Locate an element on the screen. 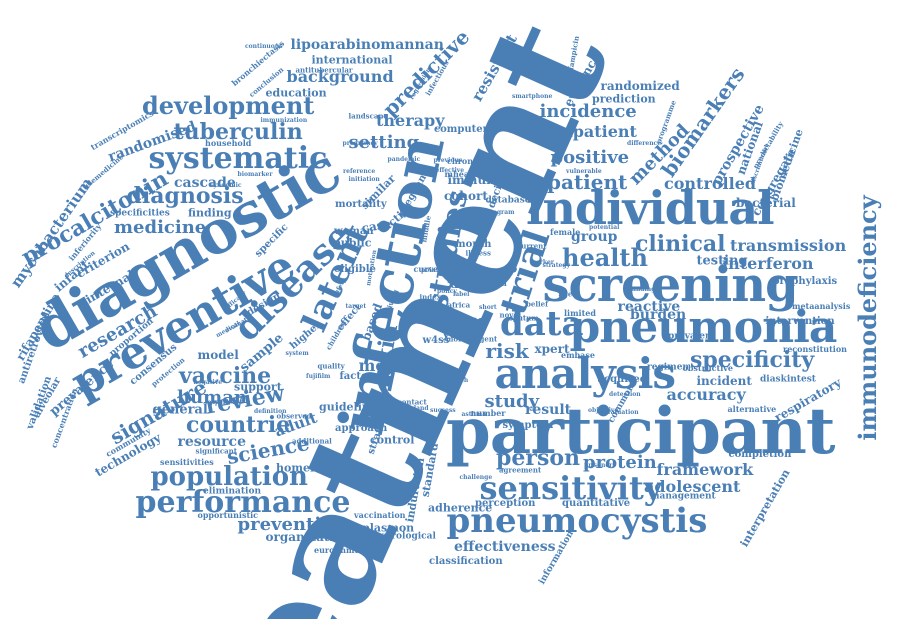 Image resolution: width=900 pixels, height=619 pixels. word: year is located at coordinates (457, 334).